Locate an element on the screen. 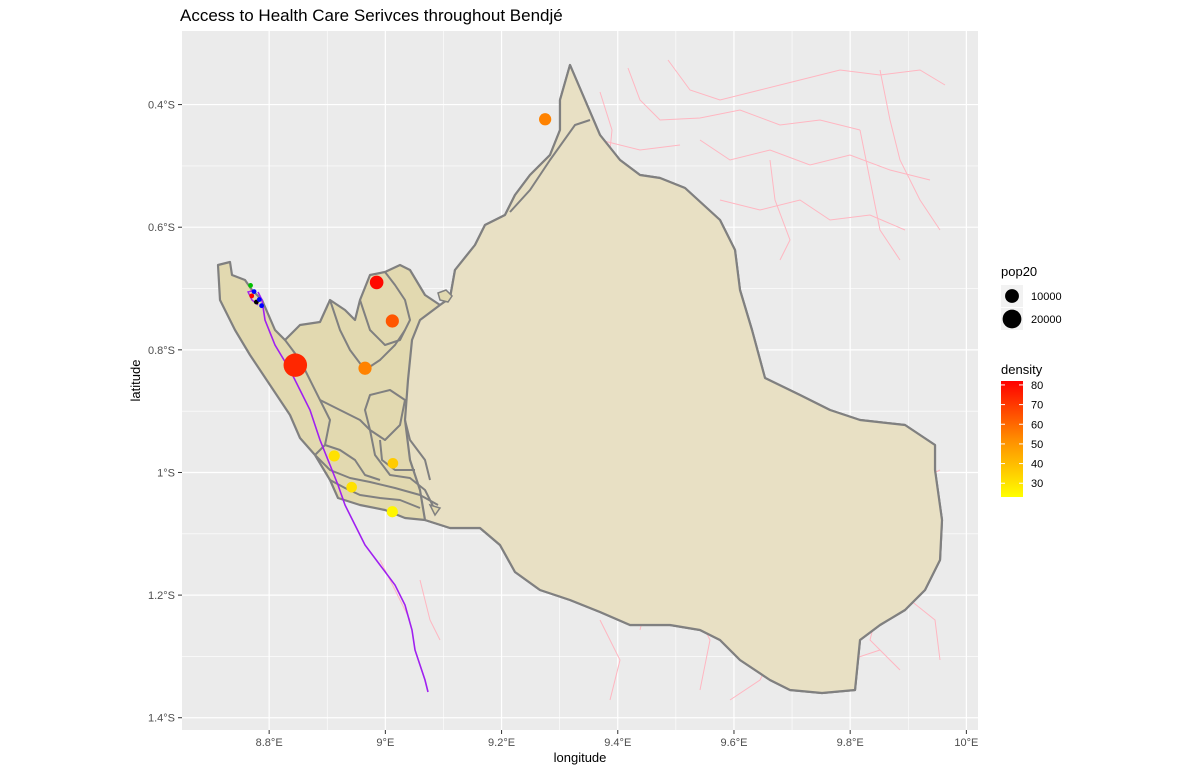 This screenshot has width=1200, height=771. color-tick-label: 80 is located at coordinates (1037, 386).